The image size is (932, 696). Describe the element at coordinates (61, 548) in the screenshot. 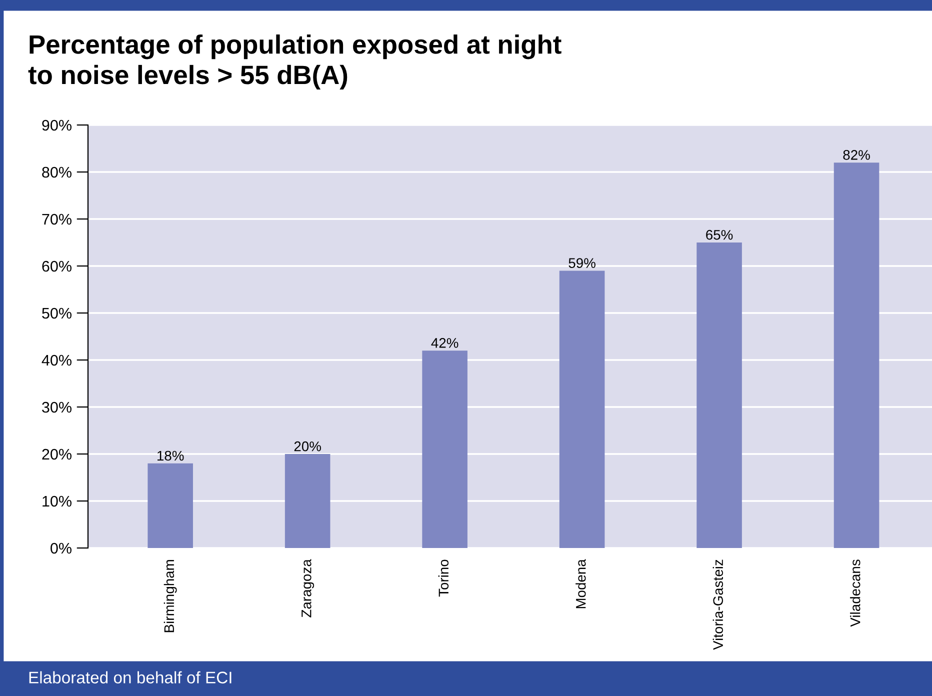

I see `y-tick-label: 0%` at that location.